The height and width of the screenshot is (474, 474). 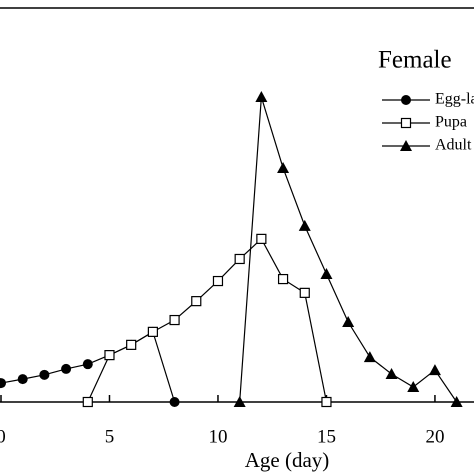 What do you see at coordinates (287, 460) in the screenshot?
I see `x-axis-label: Age (day)` at bounding box center [287, 460].